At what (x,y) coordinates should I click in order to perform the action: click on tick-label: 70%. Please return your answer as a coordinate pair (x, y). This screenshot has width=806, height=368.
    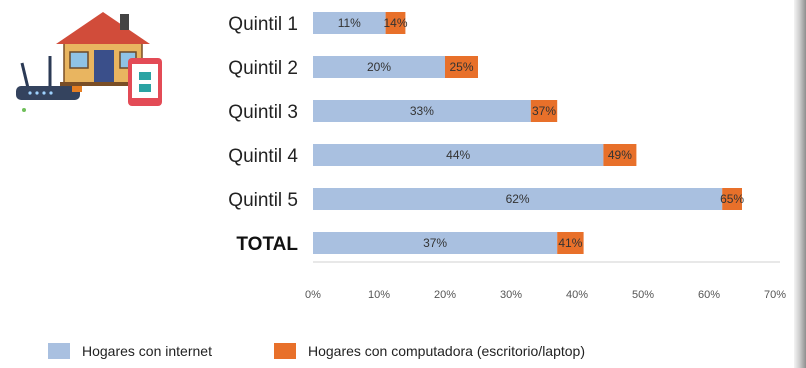
    Looking at the image, I should click on (775, 295).